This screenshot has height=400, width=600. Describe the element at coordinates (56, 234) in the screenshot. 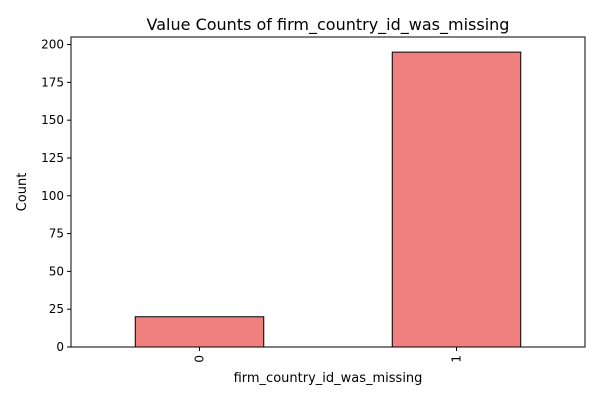

I see `y-tick-label: 75` at that location.